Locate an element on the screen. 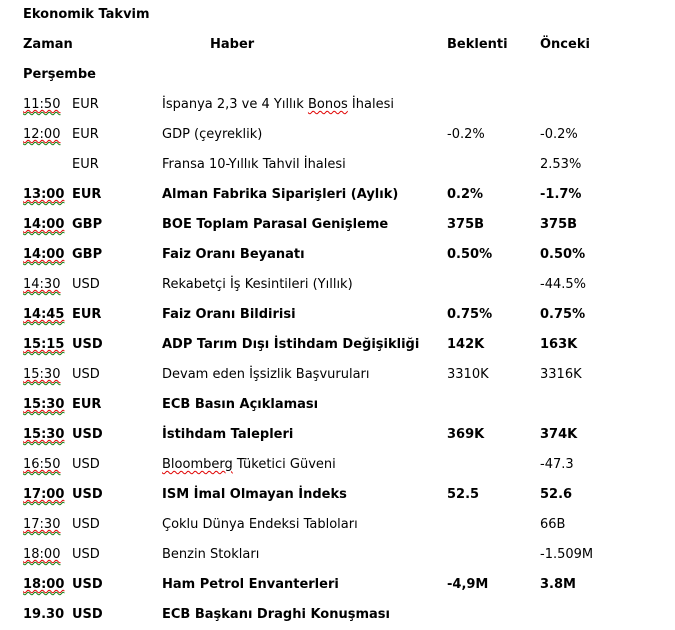 This screenshot has height=630, width=675. event-previous: 0.50% is located at coordinates (563, 254).